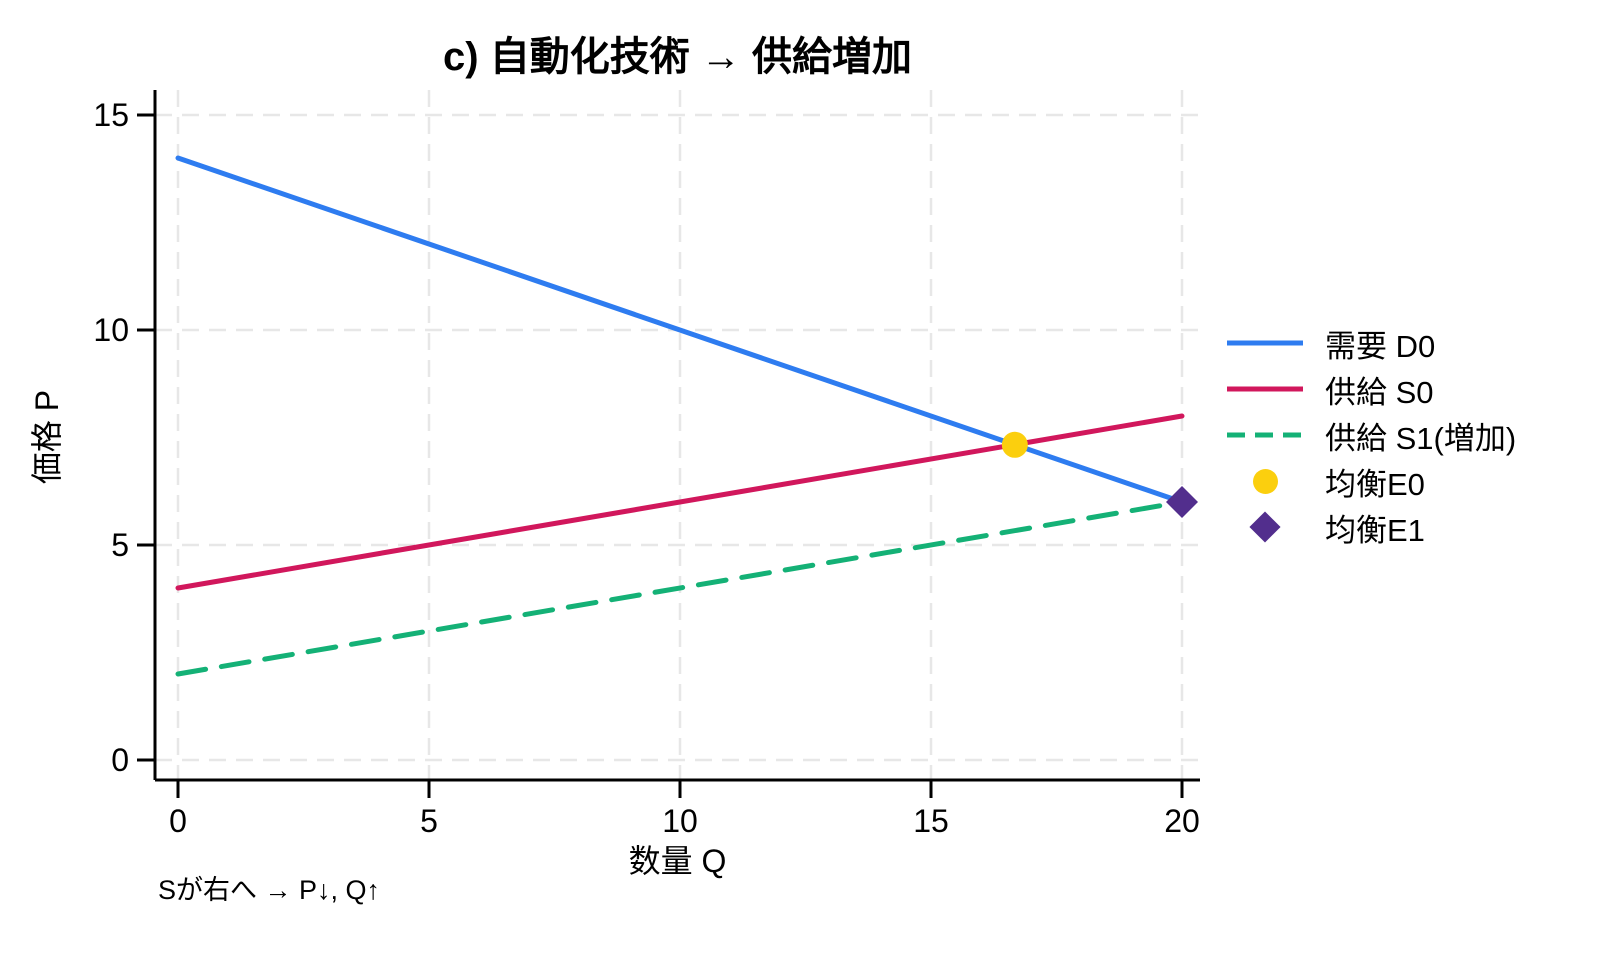 This screenshot has width=1600, height=960. Describe the element at coordinates (47, 437) in the screenshot. I see `y-axis-label: 価格 P` at that location.